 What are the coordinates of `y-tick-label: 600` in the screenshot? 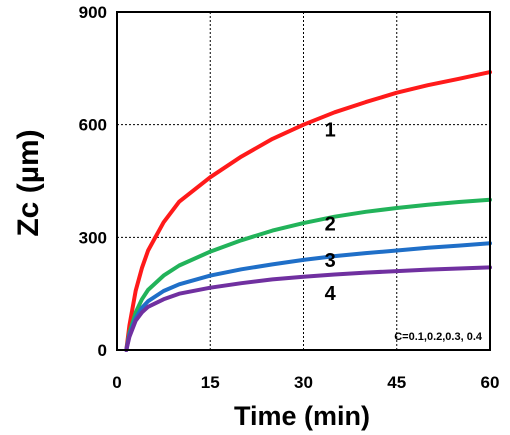 It's located at (93, 125).